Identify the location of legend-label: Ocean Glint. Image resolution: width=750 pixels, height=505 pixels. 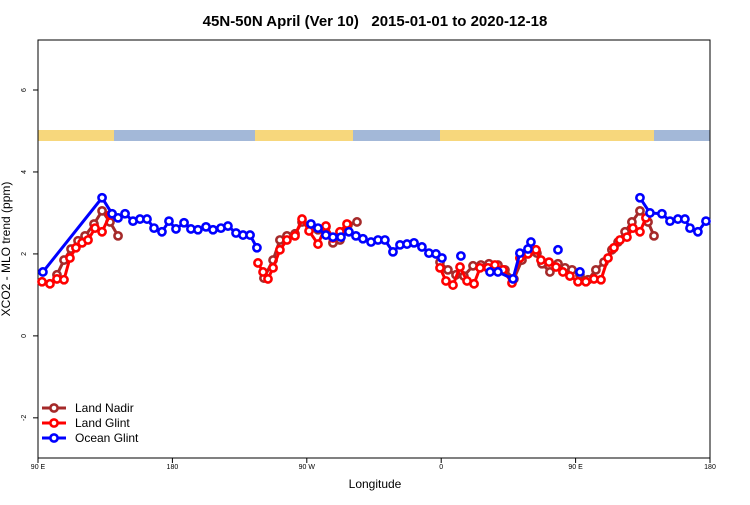
(107, 438).